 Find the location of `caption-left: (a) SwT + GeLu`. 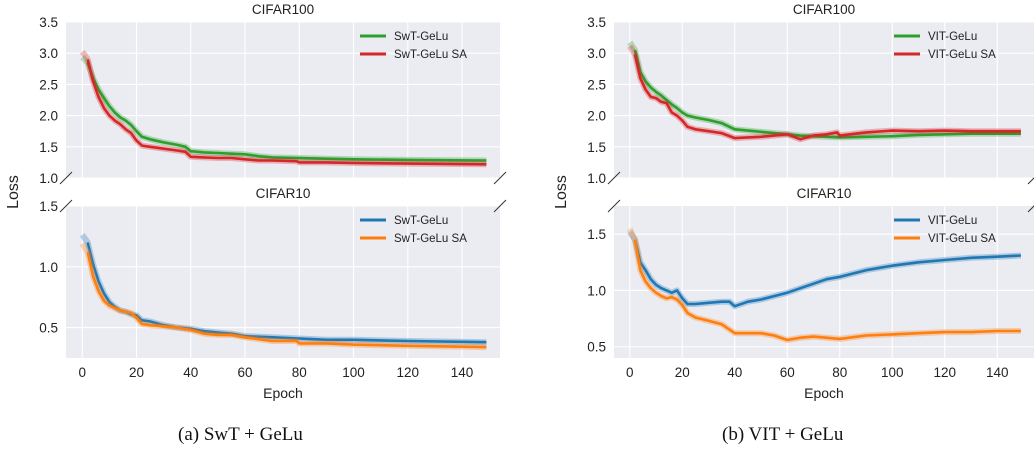

caption-left: (a) SwT + GeLu is located at coordinates (240, 434).